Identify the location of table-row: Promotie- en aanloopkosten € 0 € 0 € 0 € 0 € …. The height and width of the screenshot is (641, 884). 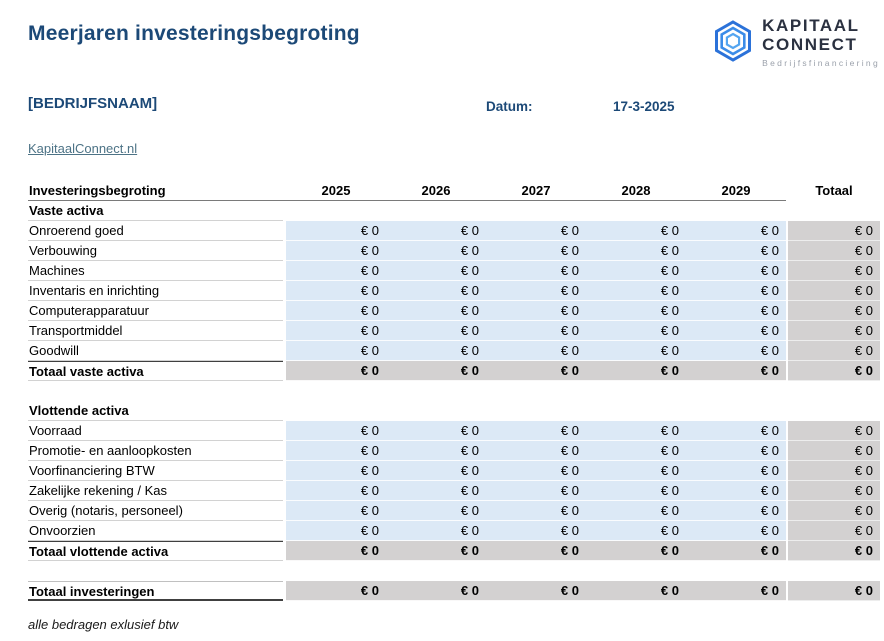
(454, 451).